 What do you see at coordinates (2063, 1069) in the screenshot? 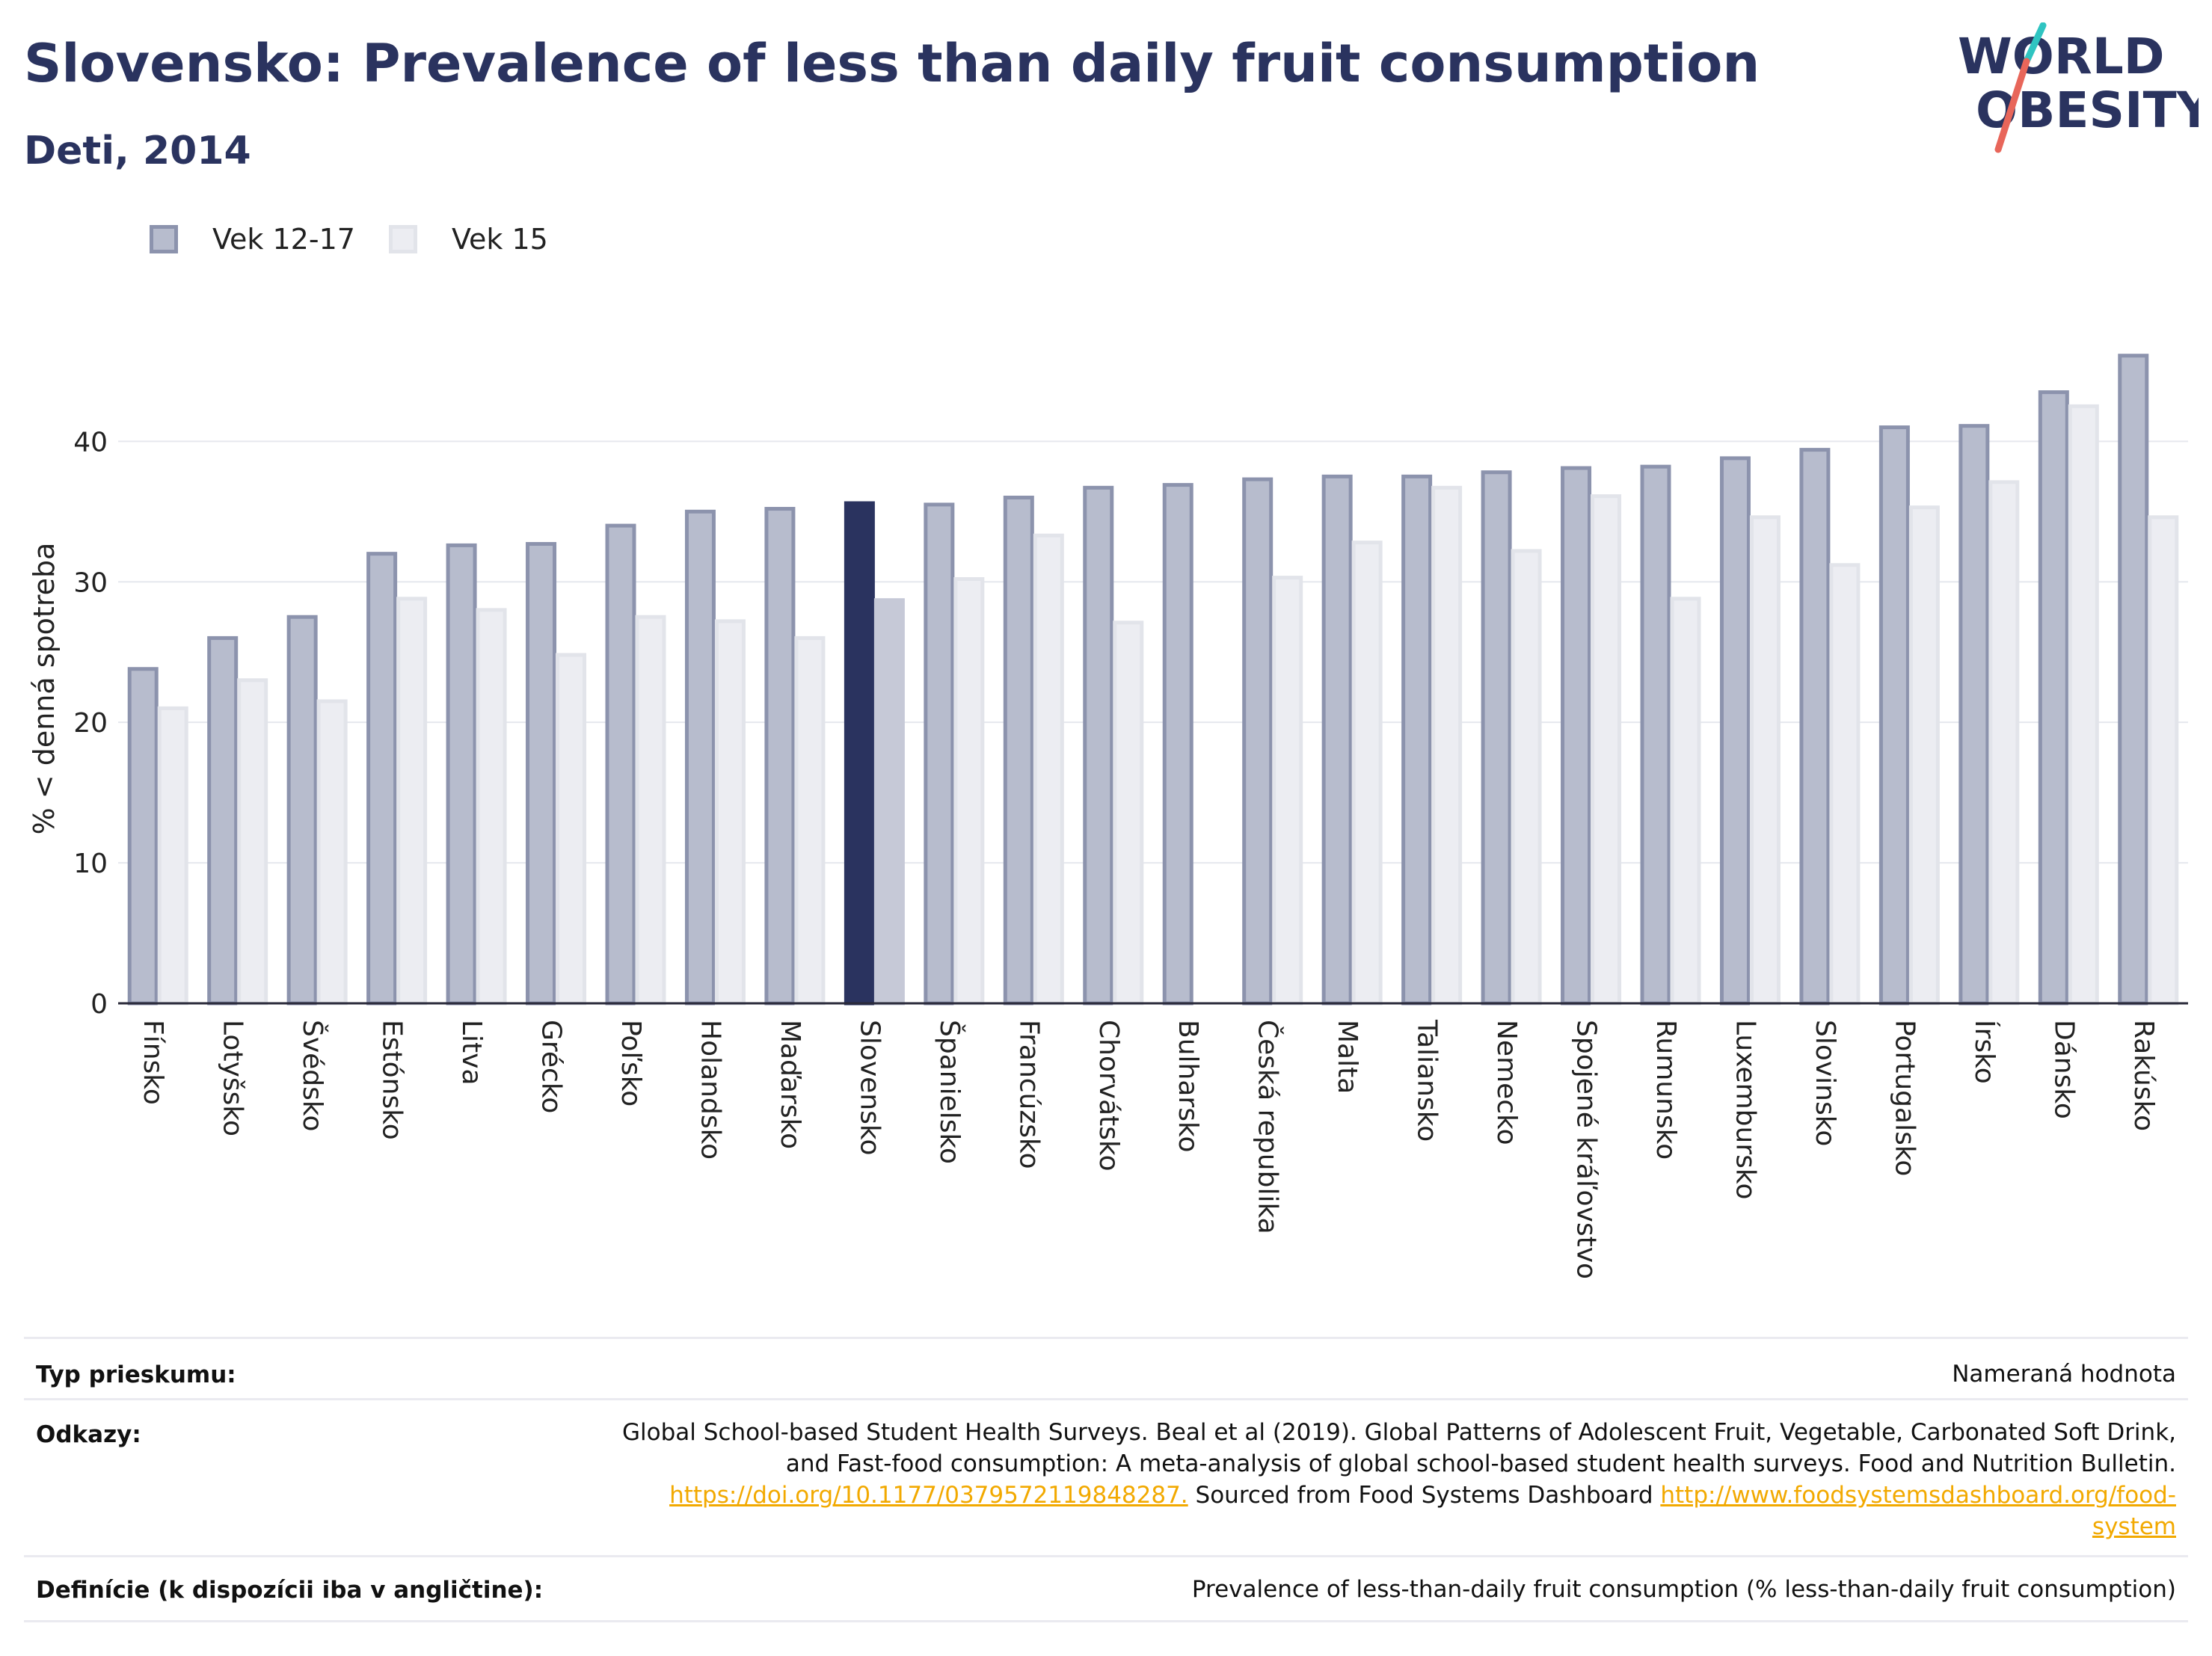
I see `x-tick-label: Dánsko` at bounding box center [2063, 1069].